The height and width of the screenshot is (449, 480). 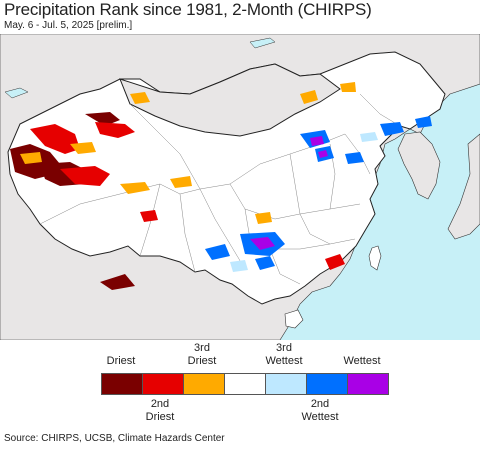 I want to click on legend-swatch-3rd-driest, so click(x=204, y=384).